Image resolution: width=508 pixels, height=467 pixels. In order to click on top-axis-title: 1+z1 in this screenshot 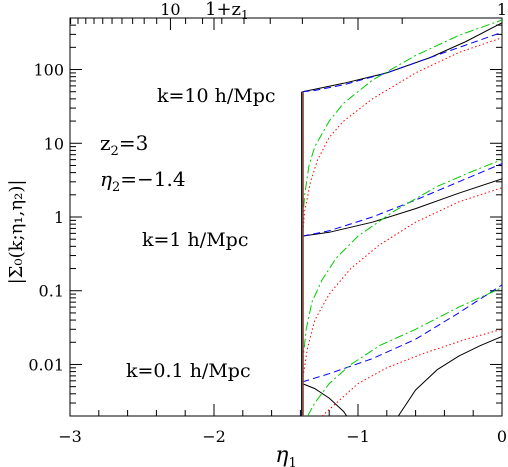, I will do `click(227, 11)`.